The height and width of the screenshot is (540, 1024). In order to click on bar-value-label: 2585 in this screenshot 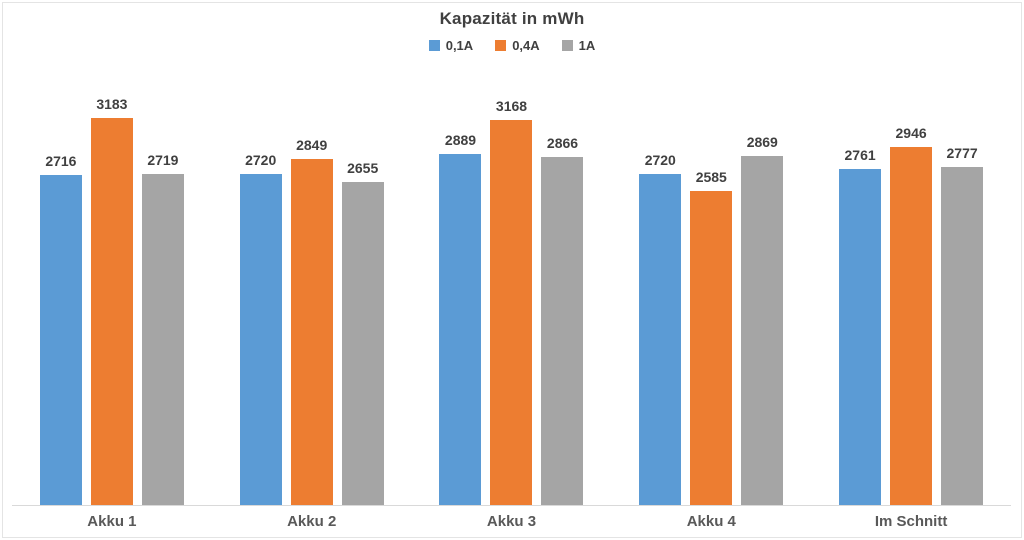, I will do `click(711, 177)`.